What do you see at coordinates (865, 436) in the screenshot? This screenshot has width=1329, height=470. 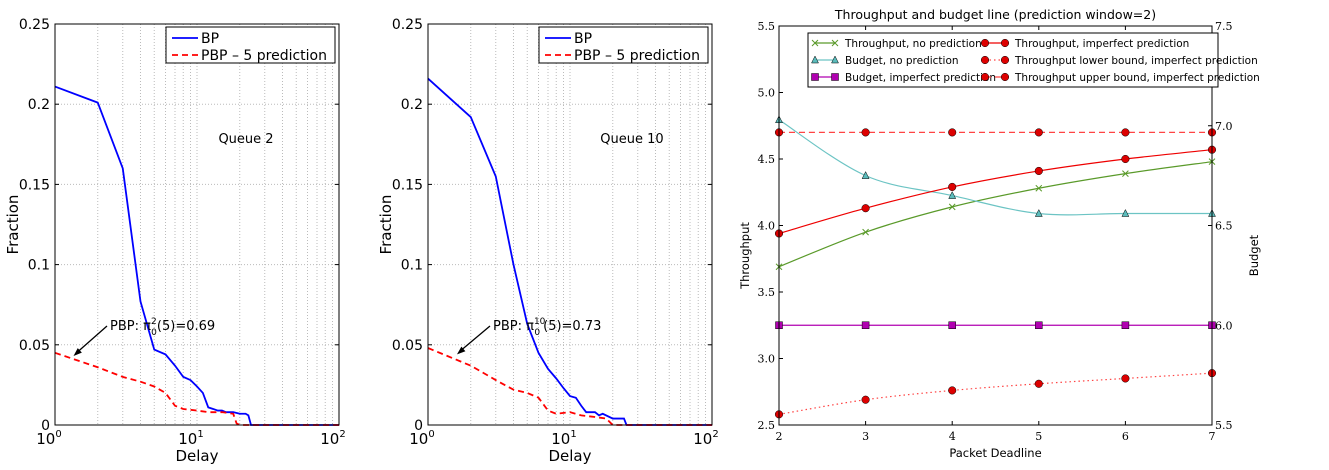 I see `x-tick-label: 3` at bounding box center [865, 436].